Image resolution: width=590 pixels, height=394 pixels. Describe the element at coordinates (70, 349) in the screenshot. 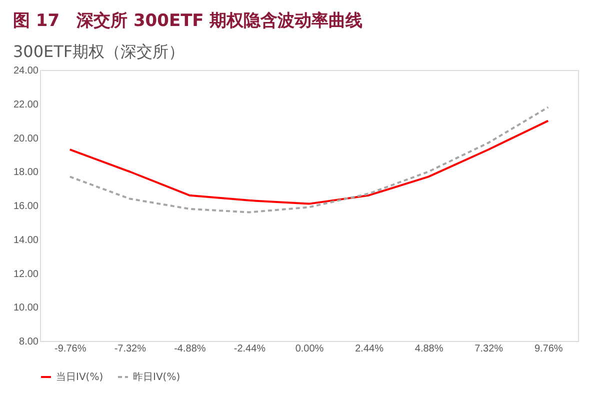

I see `x-tick-label: -9.76%` at that location.